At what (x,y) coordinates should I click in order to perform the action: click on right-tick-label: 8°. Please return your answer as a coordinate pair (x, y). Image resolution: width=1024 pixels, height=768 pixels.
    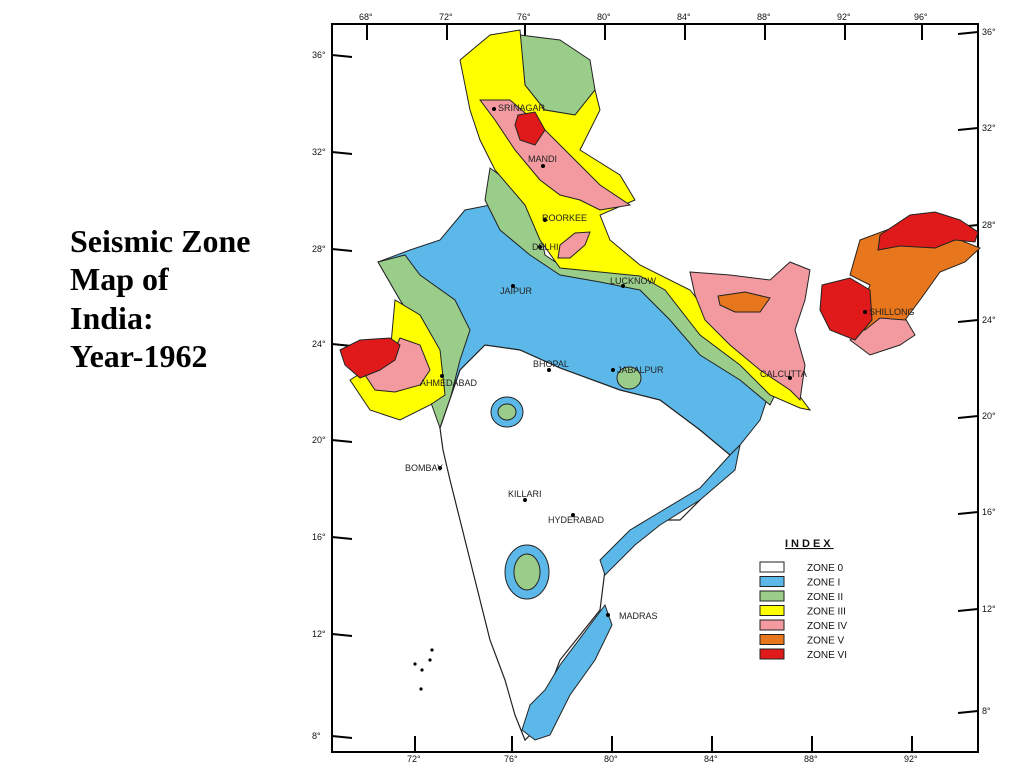
    Looking at the image, I should click on (986, 711).